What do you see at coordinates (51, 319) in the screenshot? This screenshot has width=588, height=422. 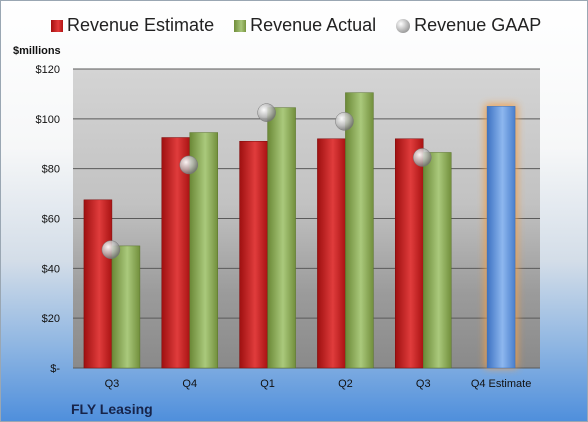 I see `y-tick-label: $20` at bounding box center [51, 319].